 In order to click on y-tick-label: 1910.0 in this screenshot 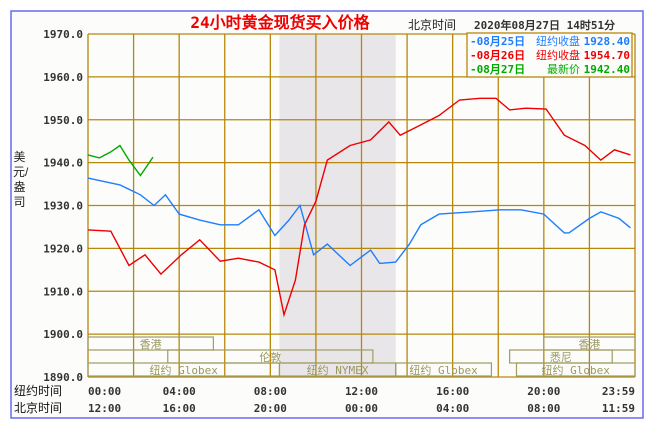, I will do `click(63, 291)`.